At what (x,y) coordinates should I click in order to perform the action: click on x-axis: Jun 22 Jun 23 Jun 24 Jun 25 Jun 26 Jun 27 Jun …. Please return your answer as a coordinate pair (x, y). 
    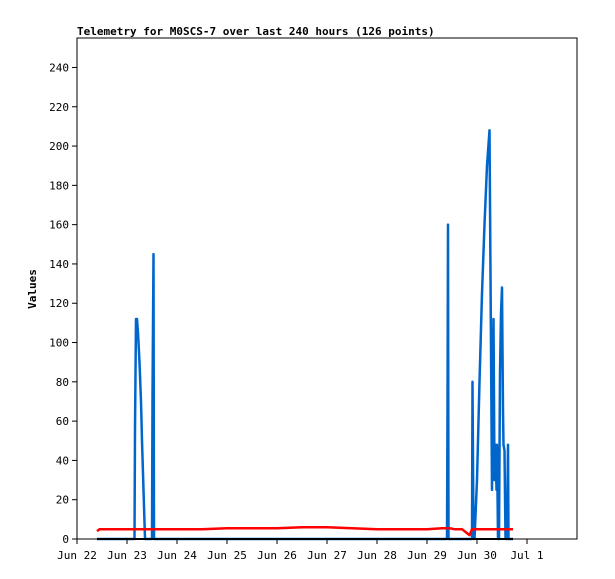
    Looking at the image, I should click on (300, 550).